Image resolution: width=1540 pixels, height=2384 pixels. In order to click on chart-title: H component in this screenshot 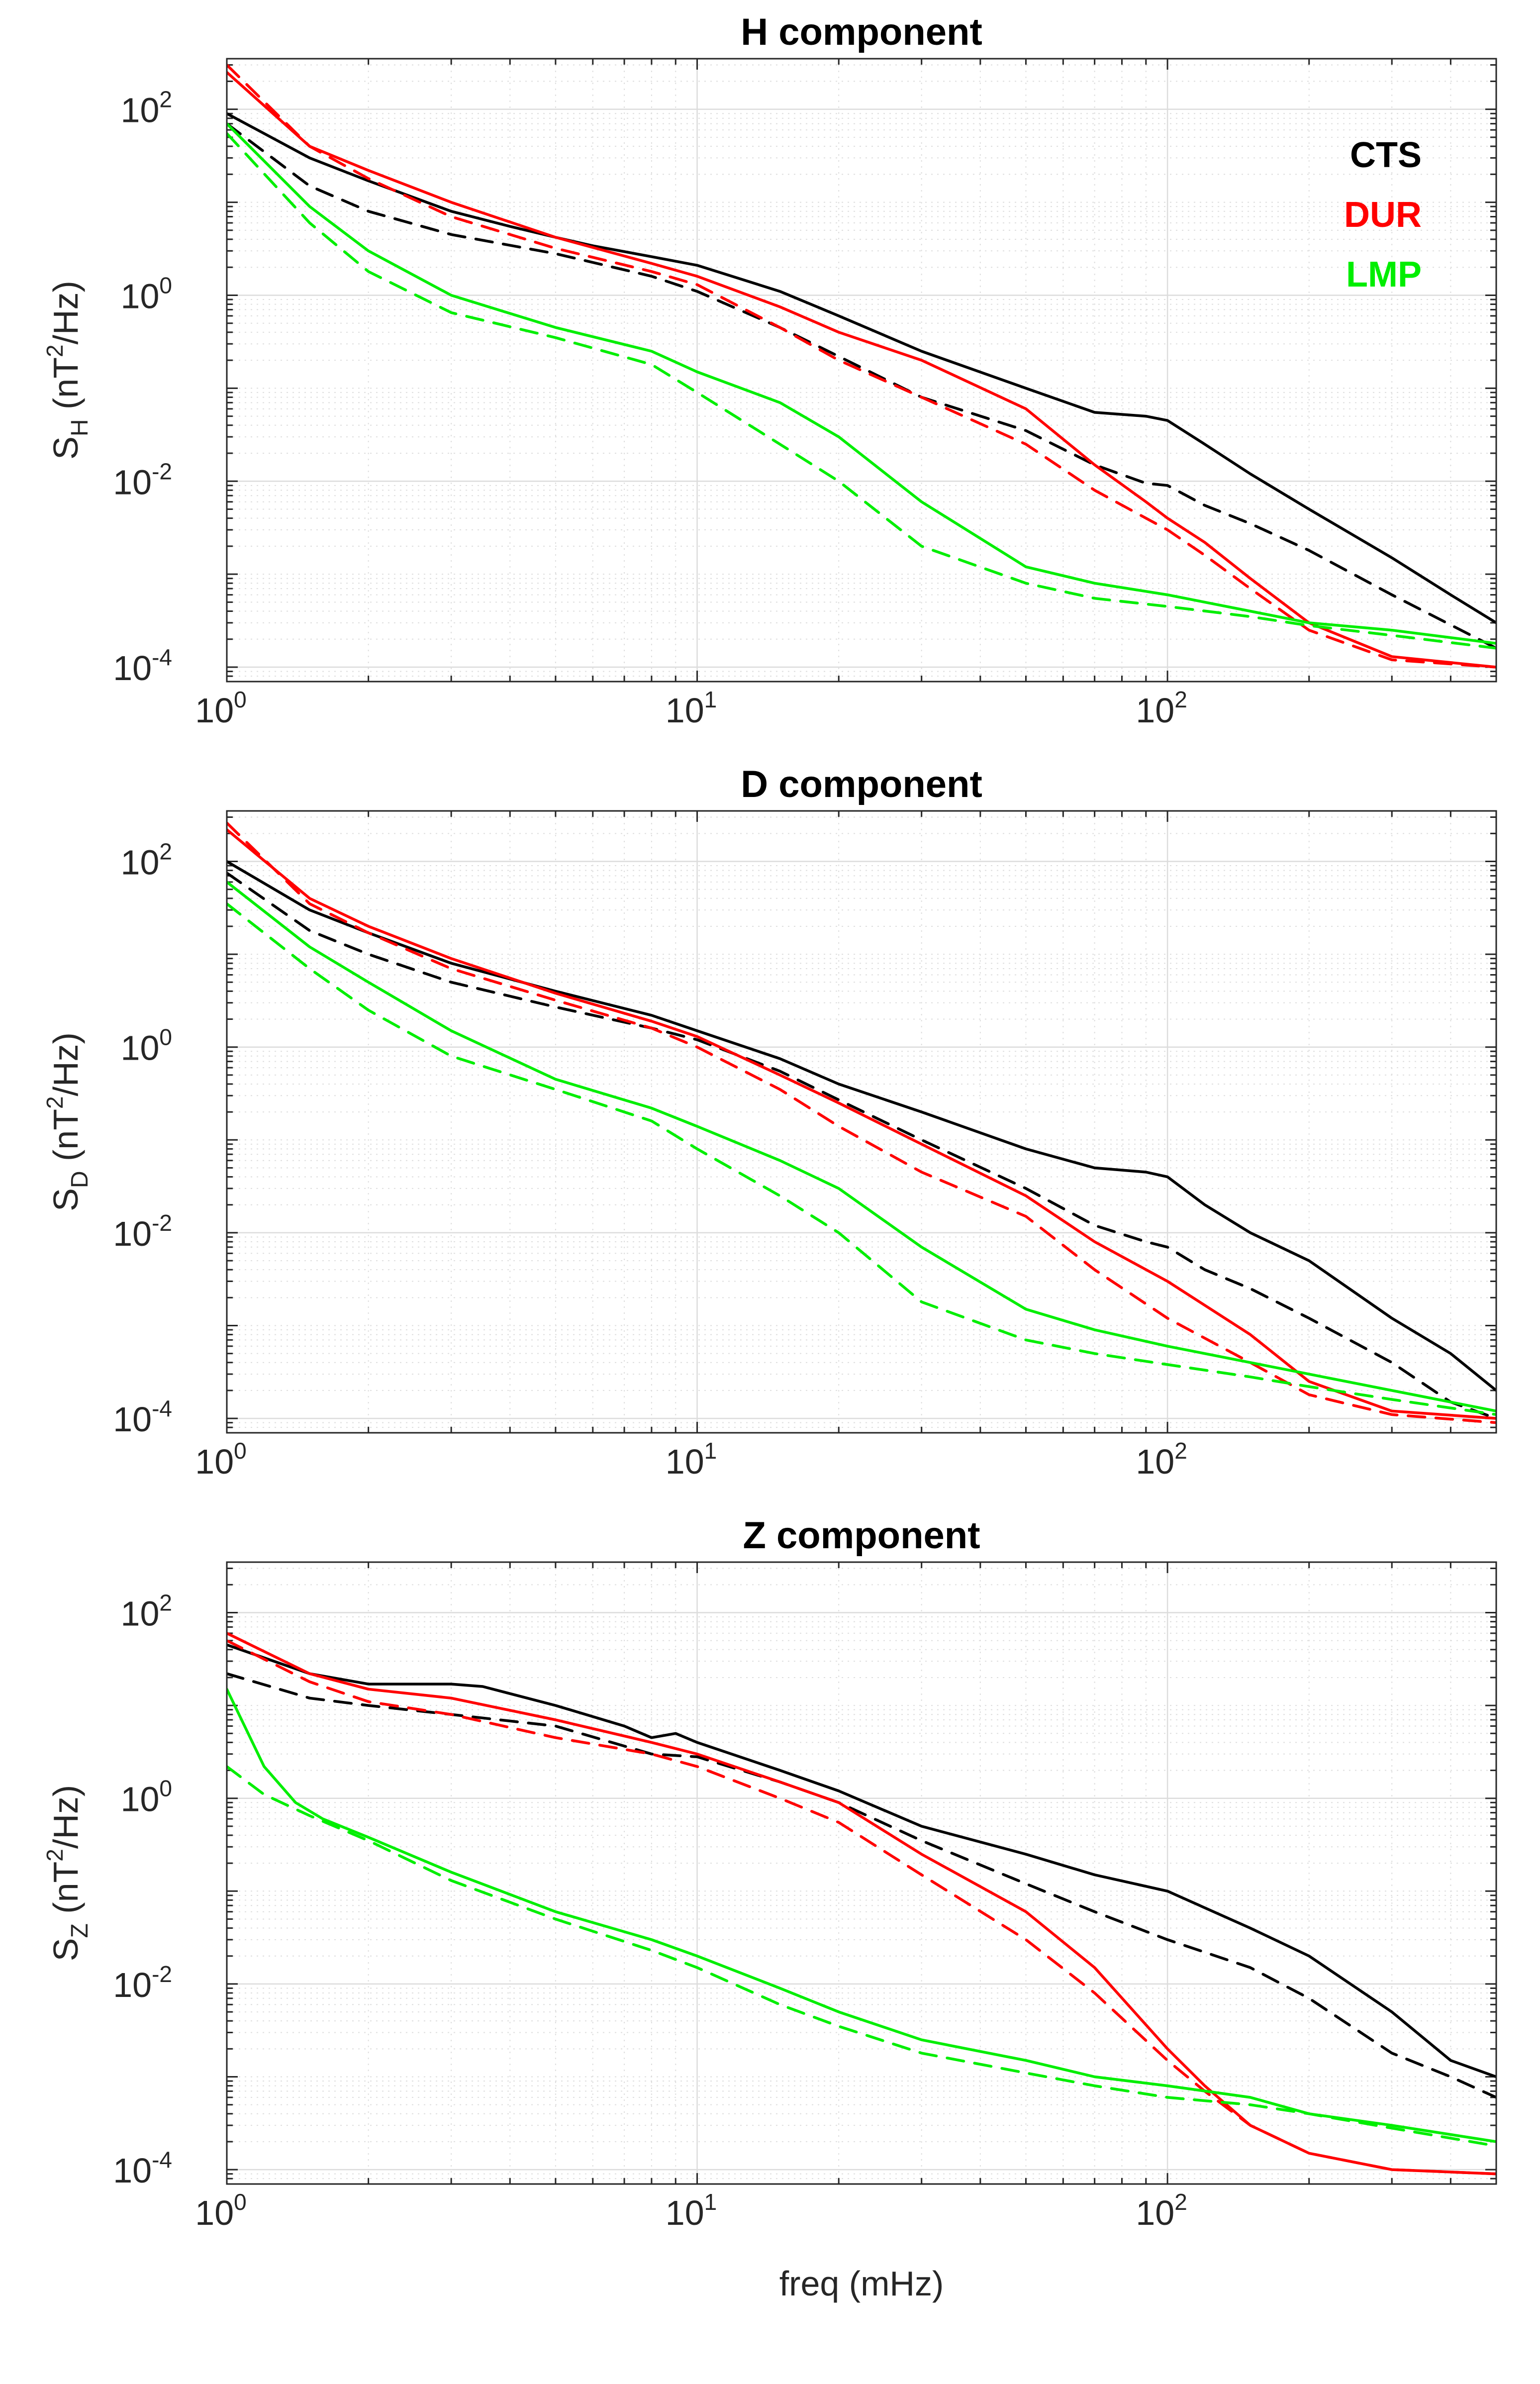, I will do `click(861, 32)`.